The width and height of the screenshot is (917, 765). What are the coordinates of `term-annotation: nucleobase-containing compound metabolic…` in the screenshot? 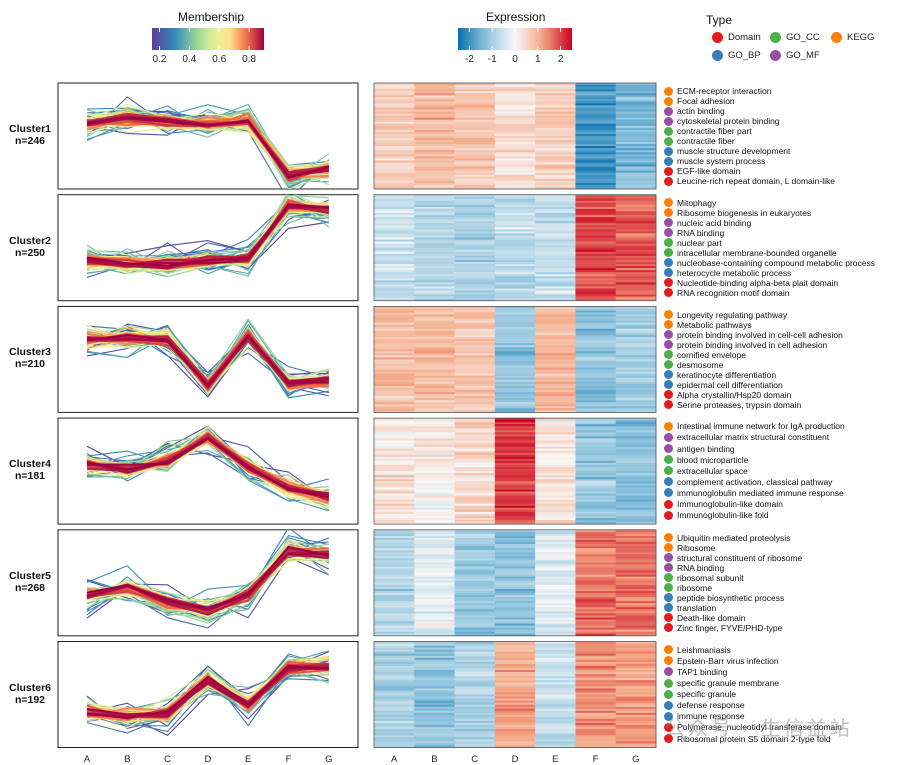 It's located at (769, 263).